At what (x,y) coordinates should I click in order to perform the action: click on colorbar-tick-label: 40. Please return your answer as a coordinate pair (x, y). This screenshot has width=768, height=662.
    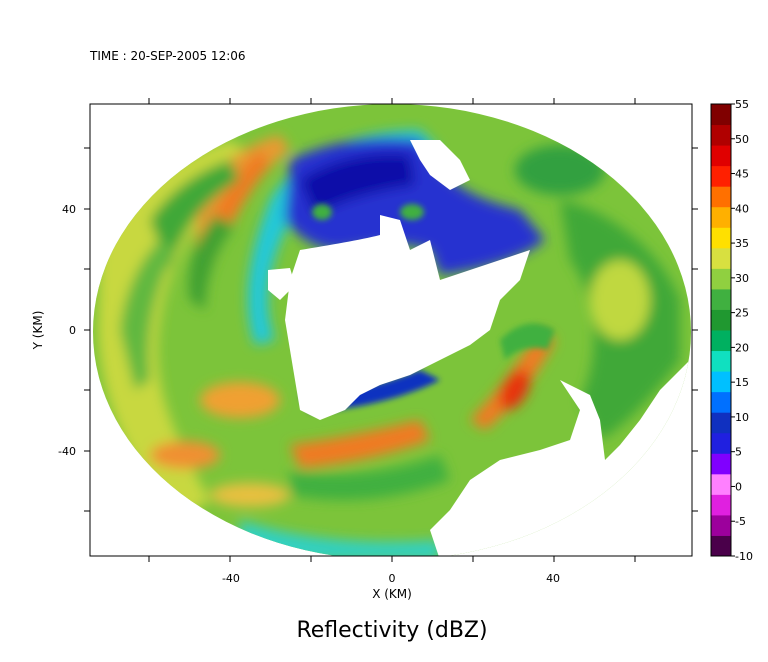
    Looking at the image, I should click on (742, 208).